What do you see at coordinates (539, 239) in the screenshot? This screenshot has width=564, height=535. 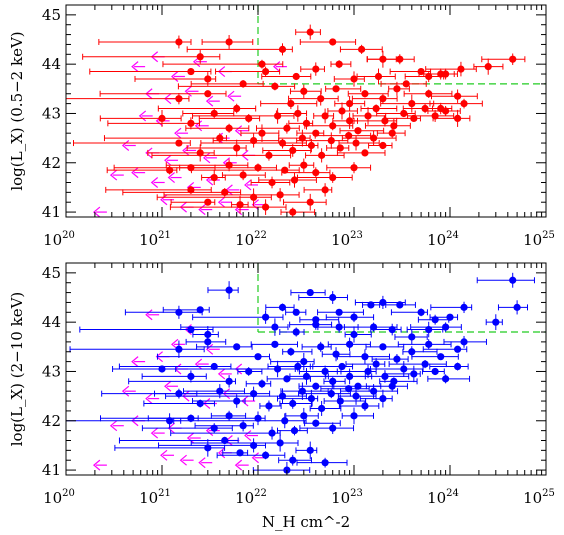 I see `x-tick-label: 1025` at bounding box center [539, 239].